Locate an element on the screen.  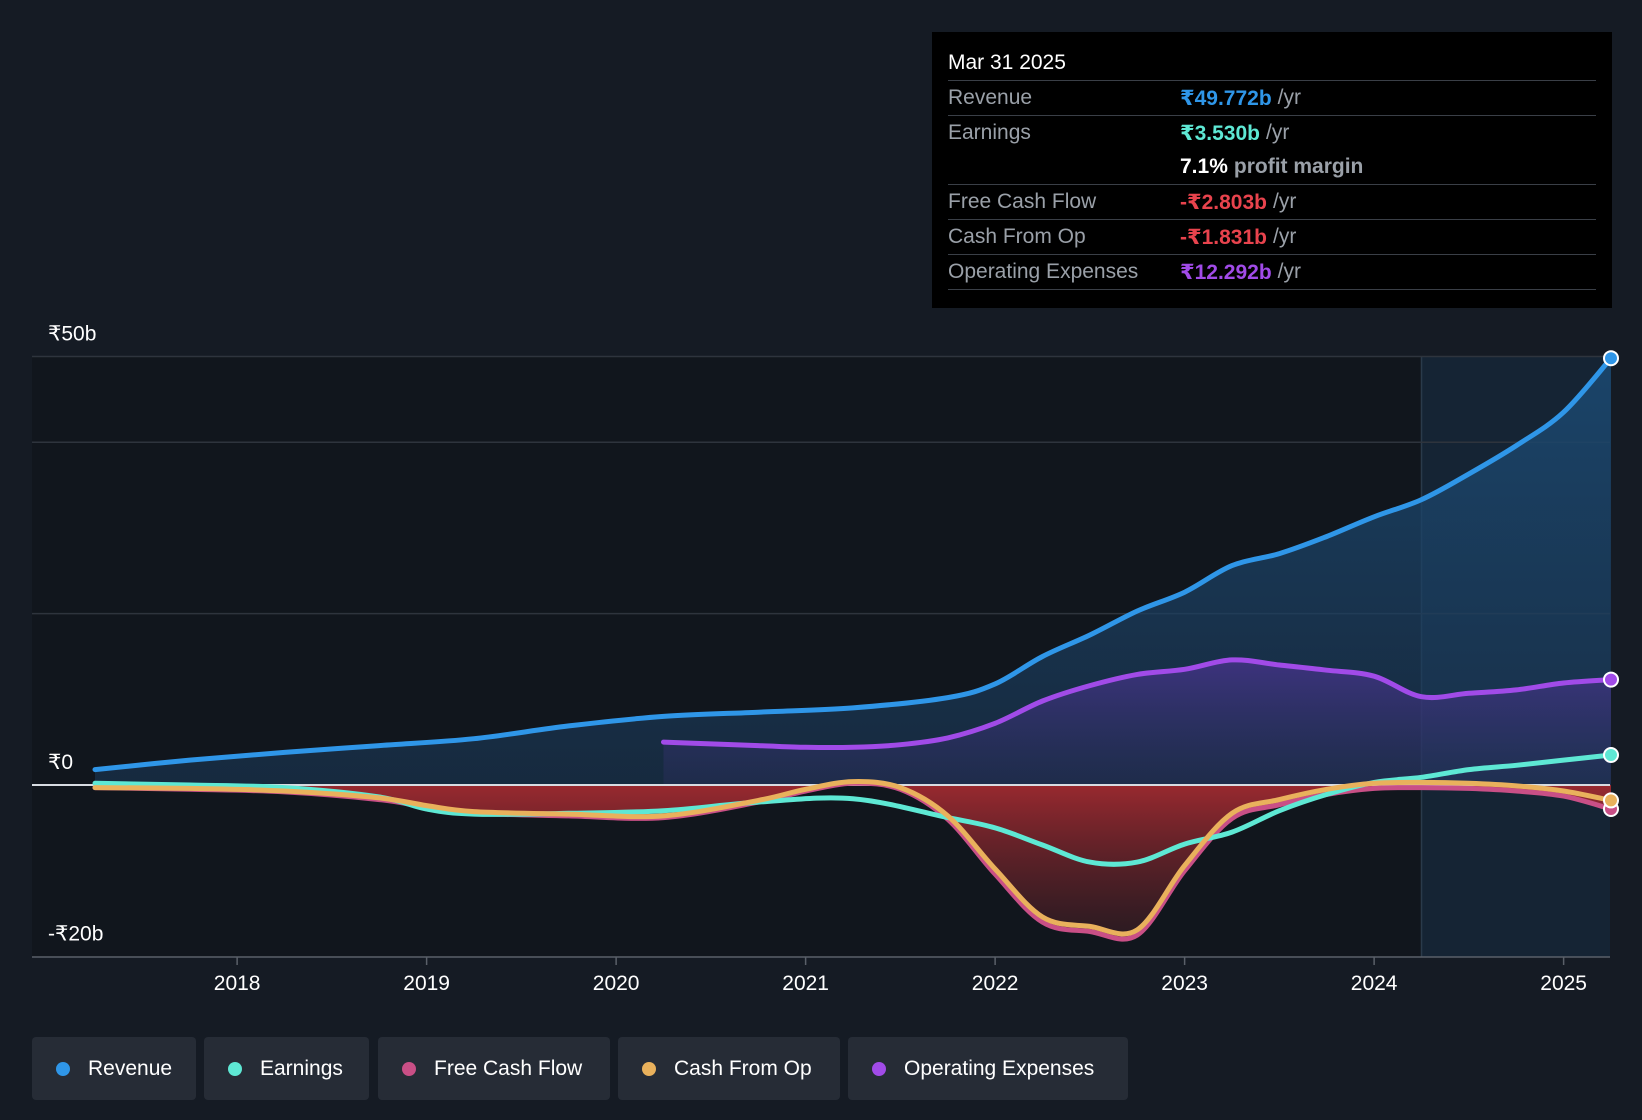
tooltip-unit: profit margin is located at coordinates (1298, 166).